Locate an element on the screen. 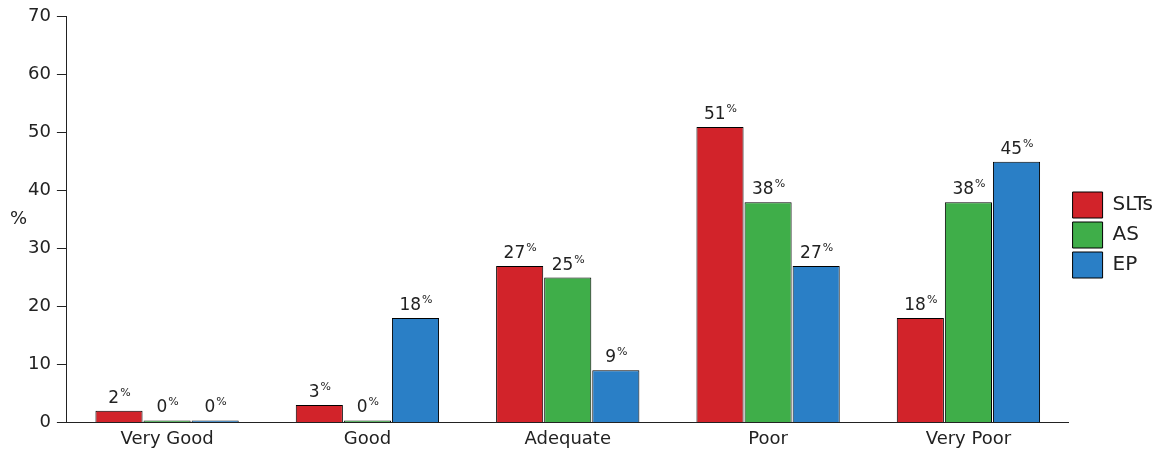 This screenshot has width=1173, height=460. data-label: 45% is located at coordinates (1017, 147).